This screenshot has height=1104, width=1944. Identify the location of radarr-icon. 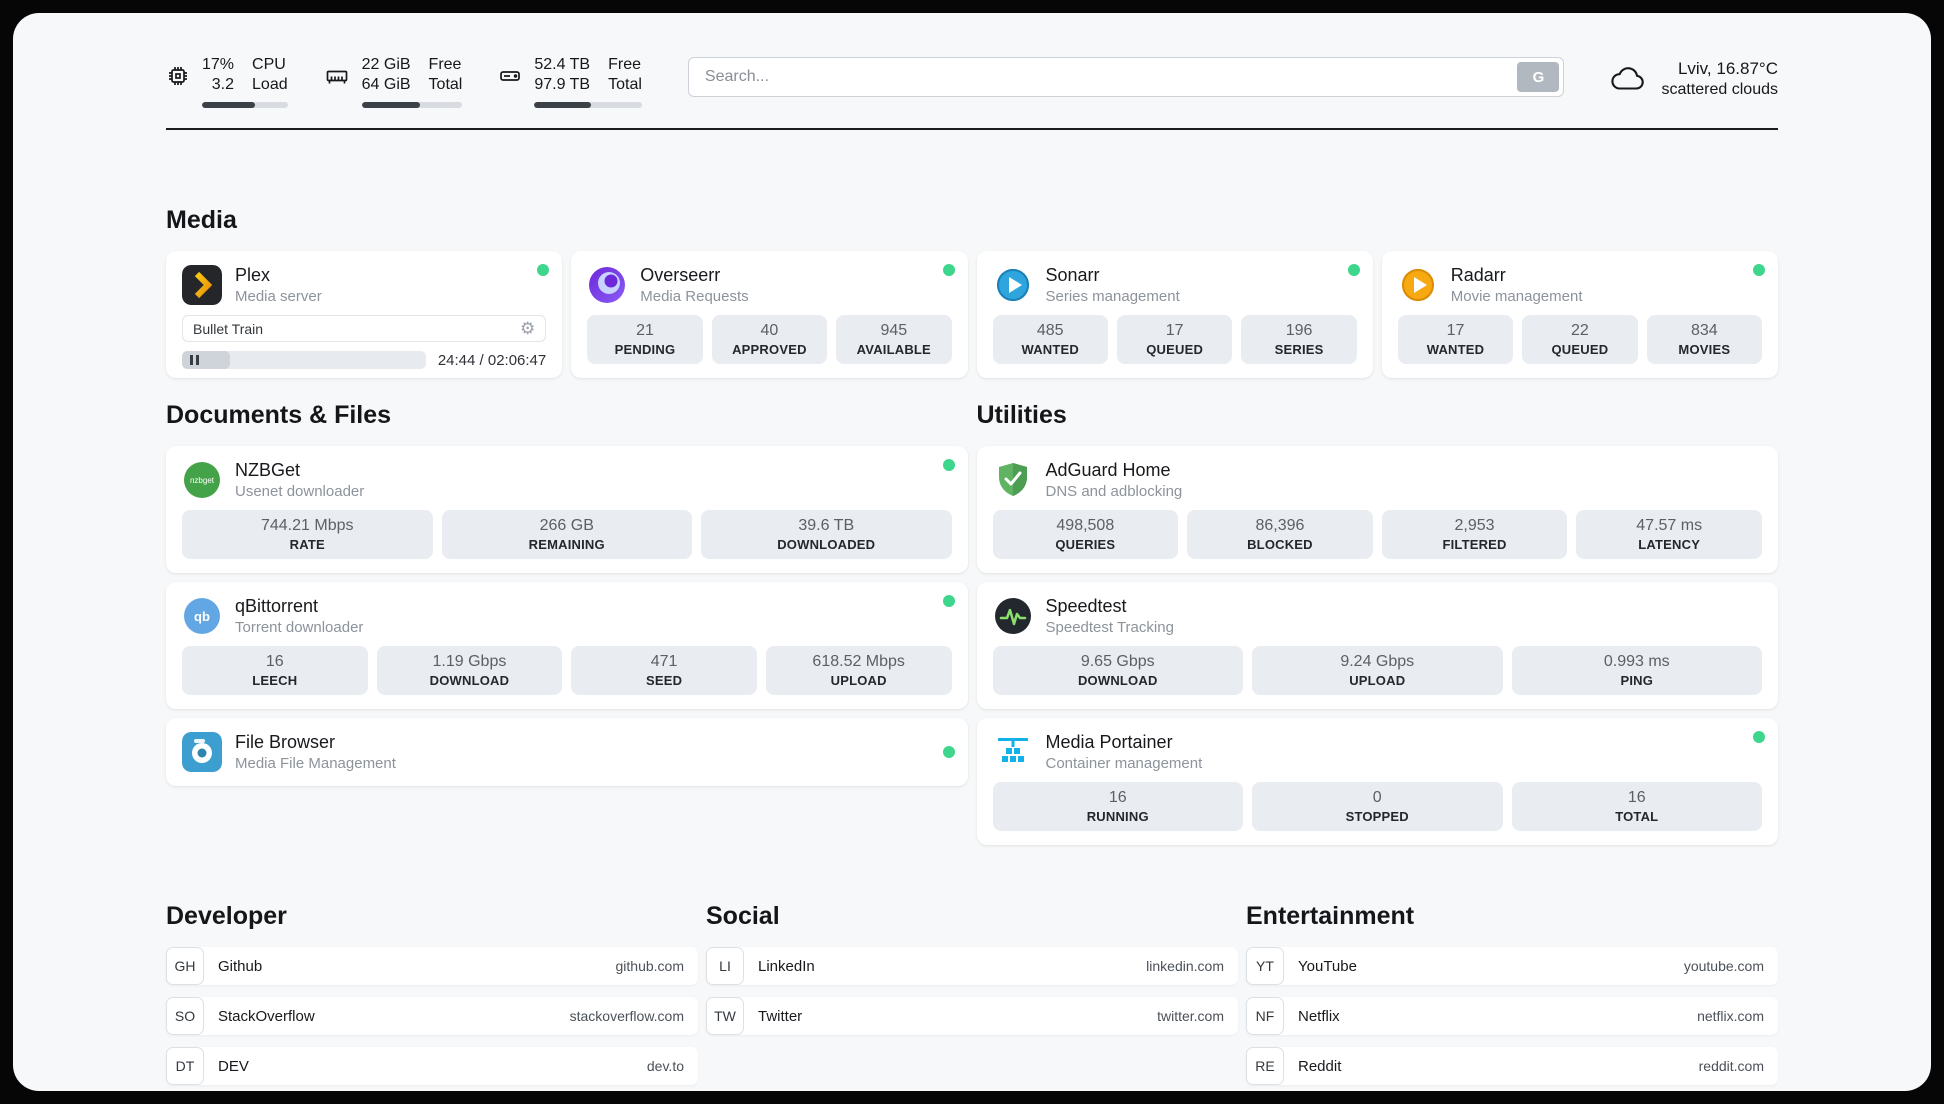
(1418, 285).